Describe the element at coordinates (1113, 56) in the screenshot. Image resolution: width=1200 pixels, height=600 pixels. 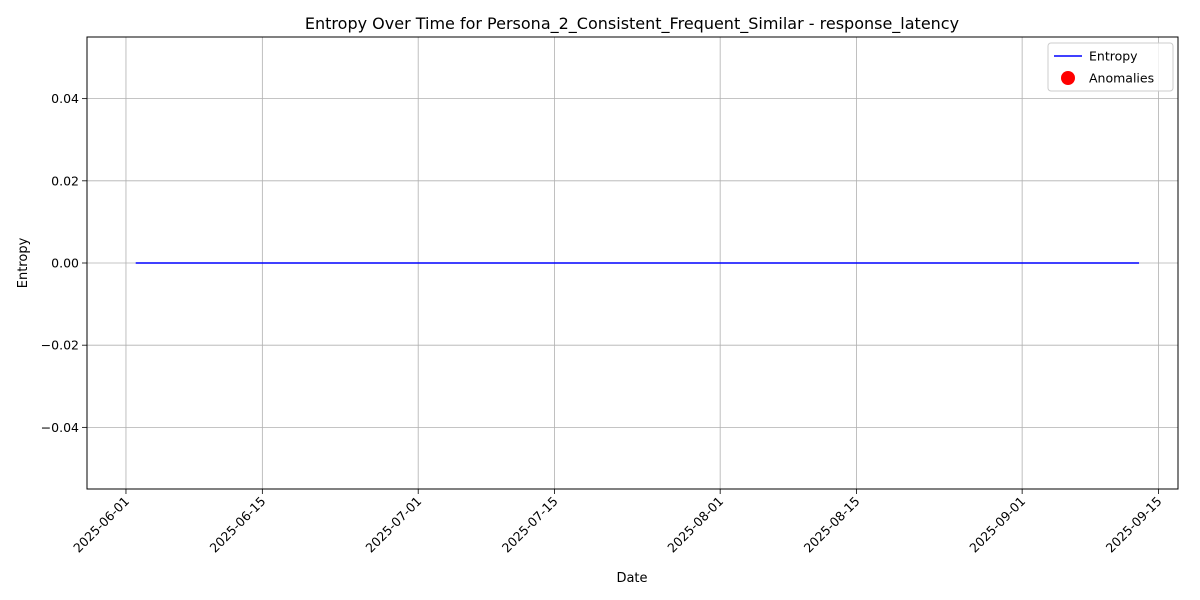
I see `legend-entry-label: Entropy` at that location.